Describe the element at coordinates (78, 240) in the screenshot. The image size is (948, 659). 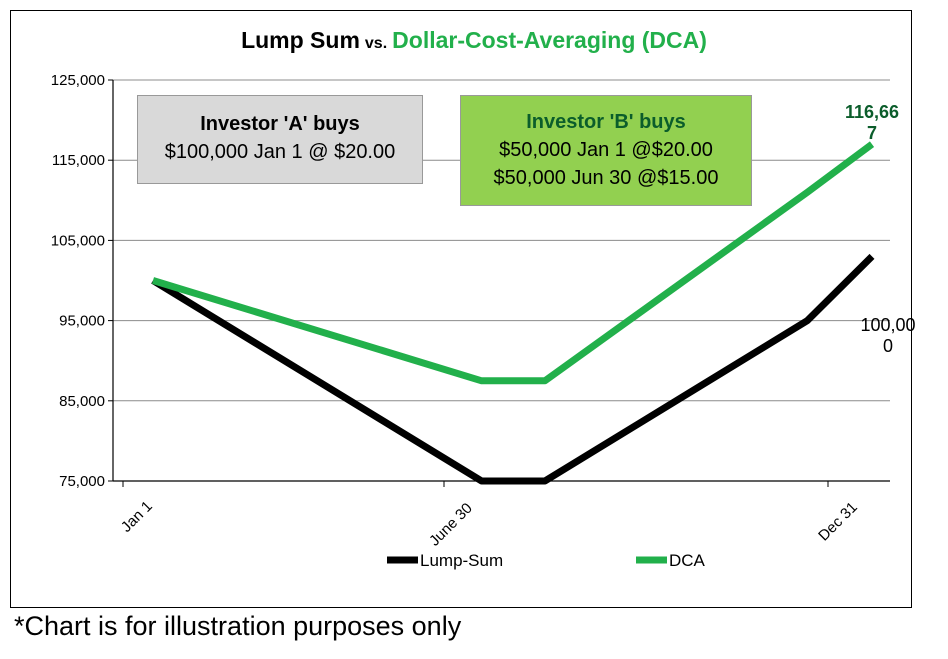
I see `y-tick-label: 105,000` at that location.